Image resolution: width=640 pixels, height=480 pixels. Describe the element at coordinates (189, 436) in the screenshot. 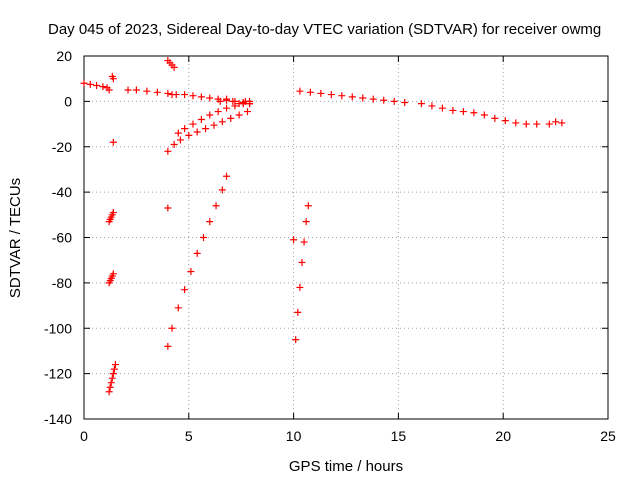

I see `x-tick-label: 5` at that location.